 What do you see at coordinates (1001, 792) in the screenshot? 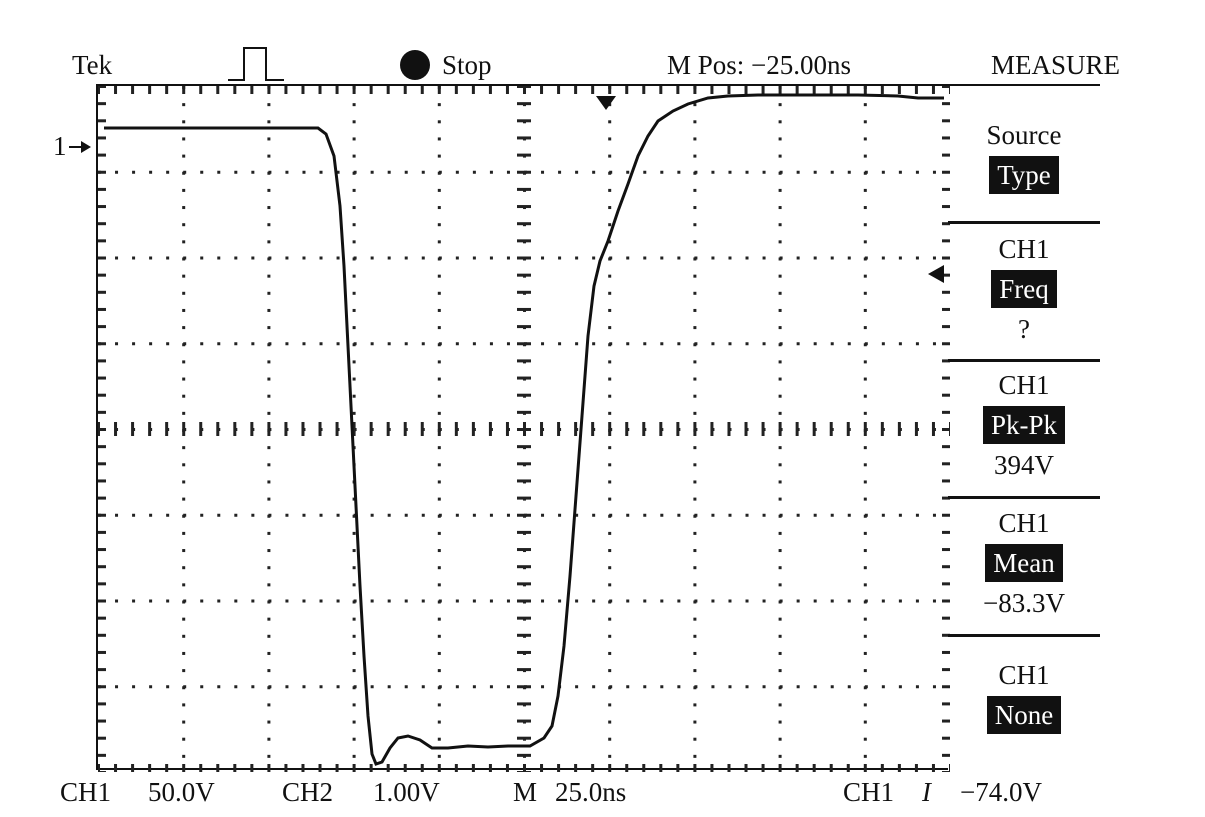
I see `trigger-level: −74.0V` at bounding box center [1001, 792].